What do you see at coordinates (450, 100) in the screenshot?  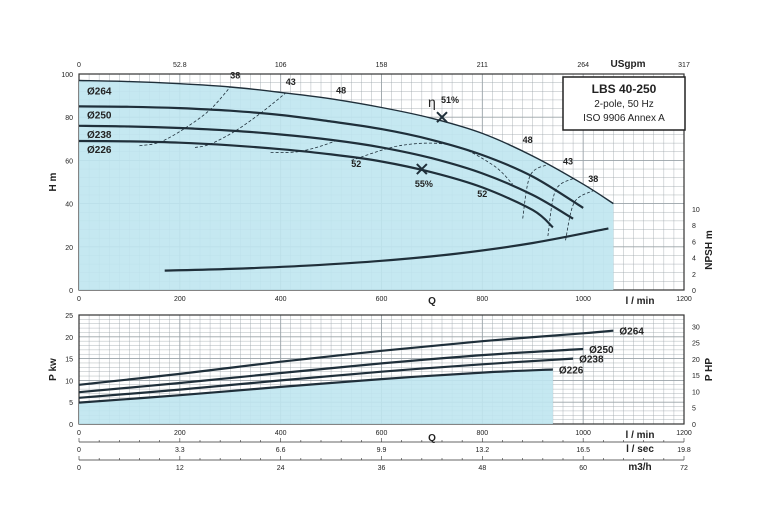 I see `best-efficiency-label: 51%` at bounding box center [450, 100].